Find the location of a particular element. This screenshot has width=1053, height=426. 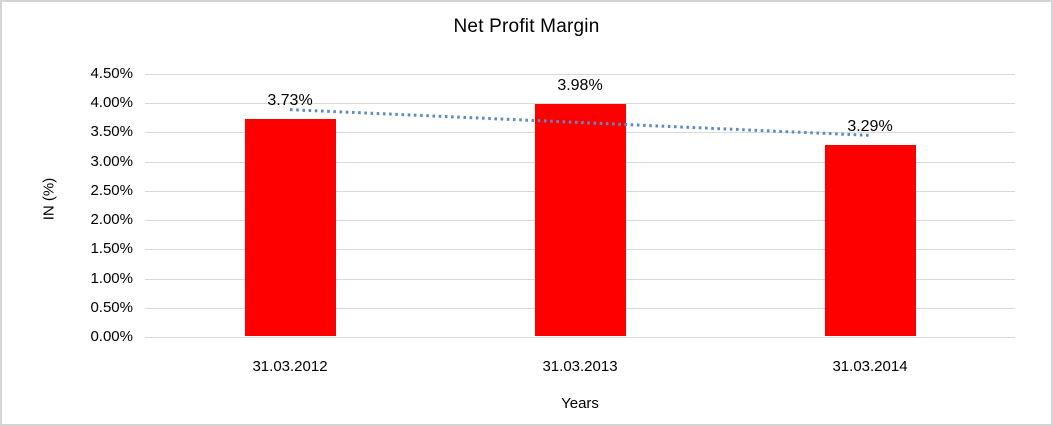

data-label: 3.29% is located at coordinates (870, 126).